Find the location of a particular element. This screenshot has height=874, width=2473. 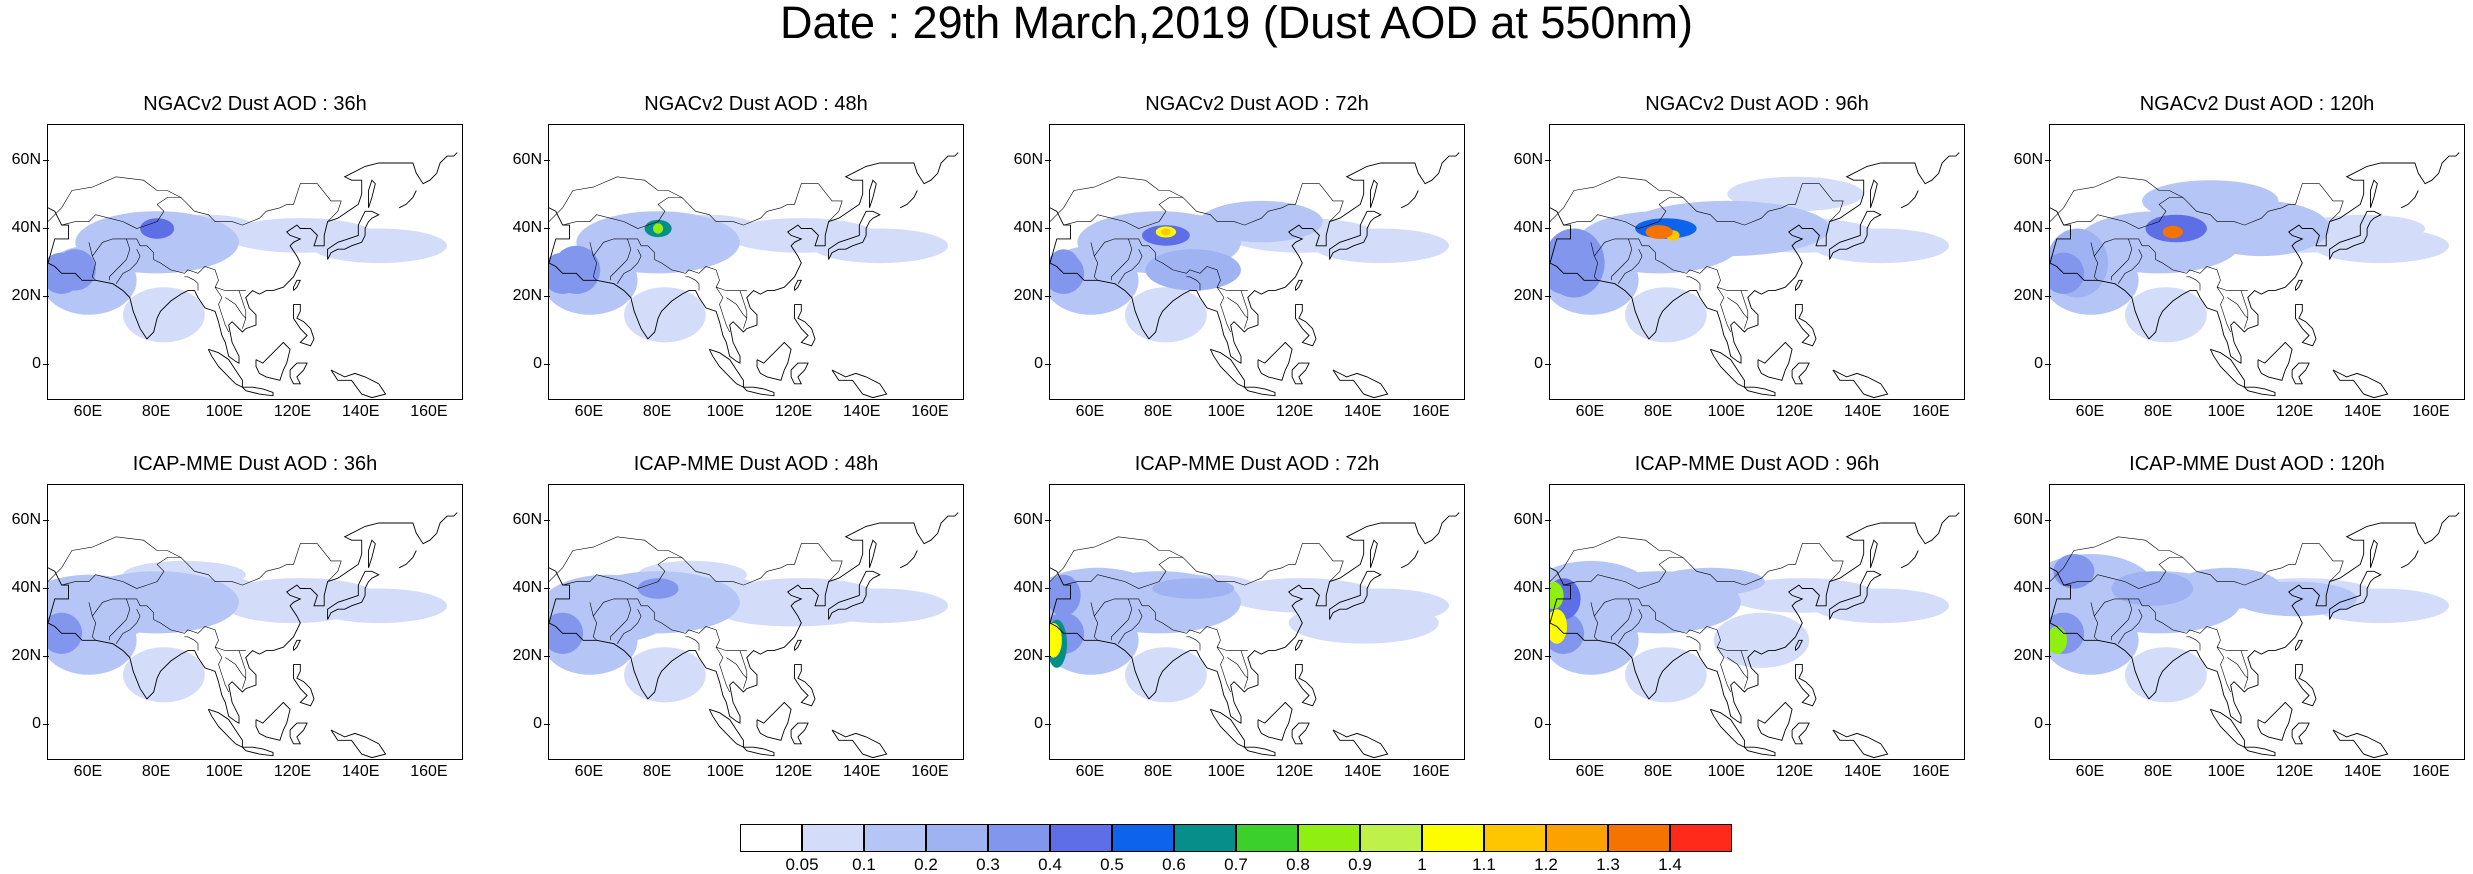

panel-title: NGACv2 Dust AOD : 96h is located at coordinates (1757, 104).